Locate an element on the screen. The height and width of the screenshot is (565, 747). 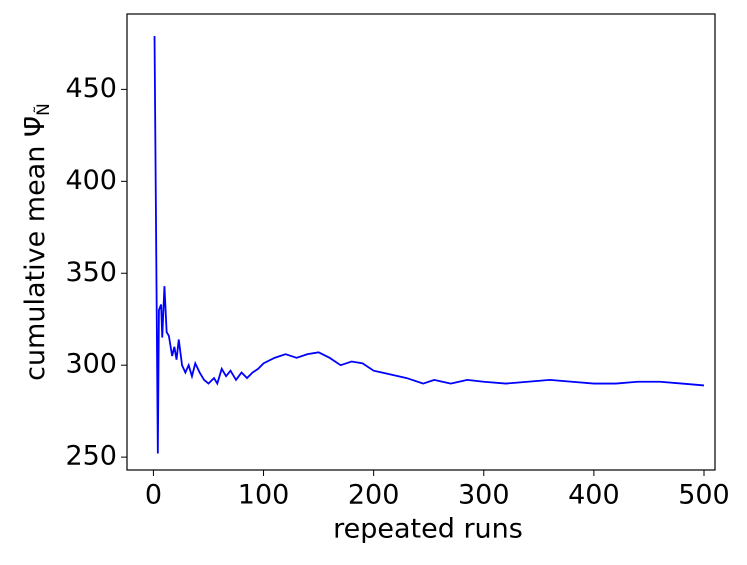
x-tick-label: 200 is located at coordinates (374, 495).